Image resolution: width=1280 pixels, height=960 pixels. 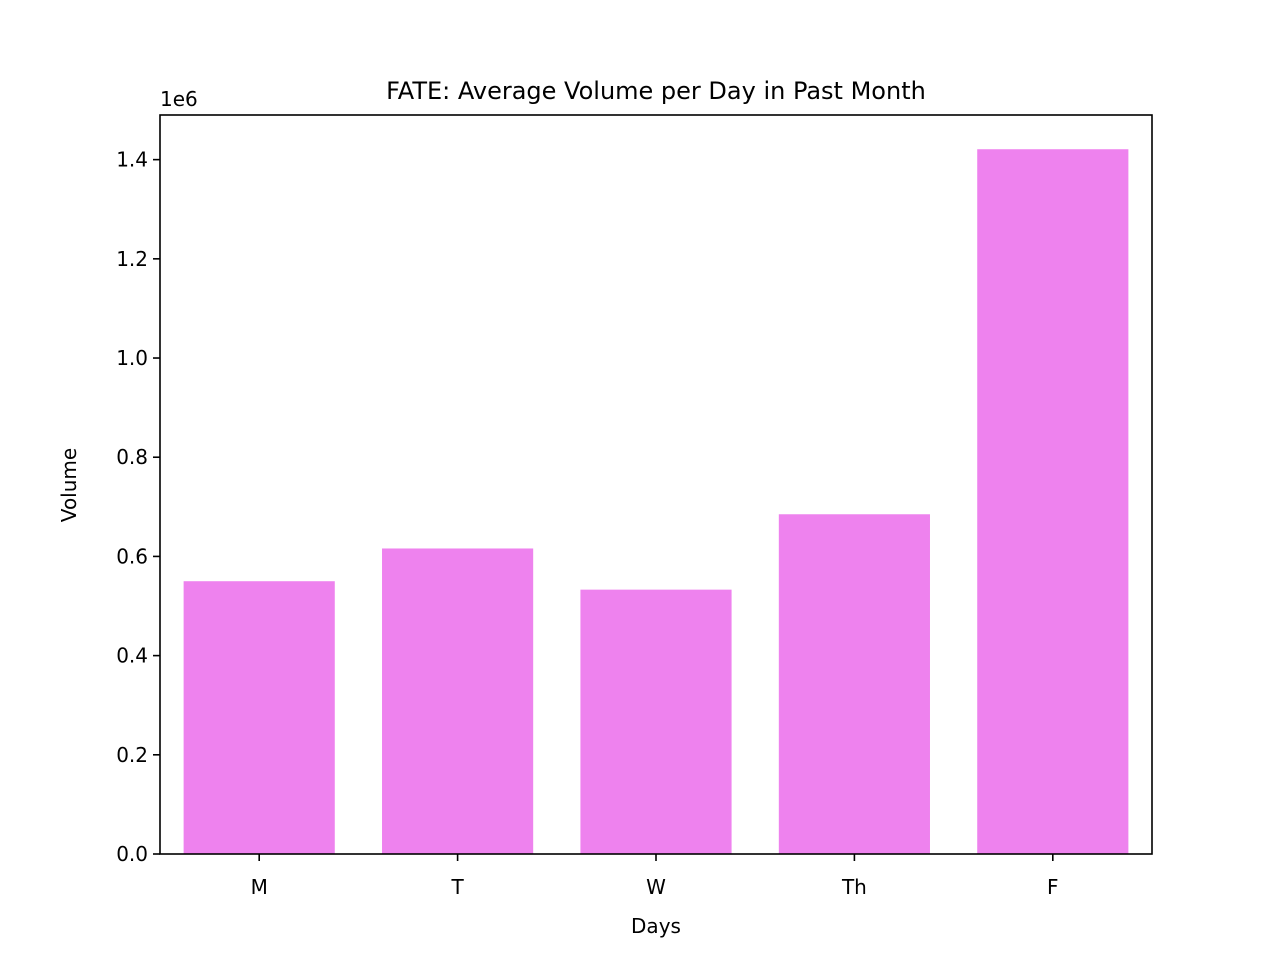 What do you see at coordinates (656, 926) in the screenshot?
I see `x-axis-label: Days` at bounding box center [656, 926].